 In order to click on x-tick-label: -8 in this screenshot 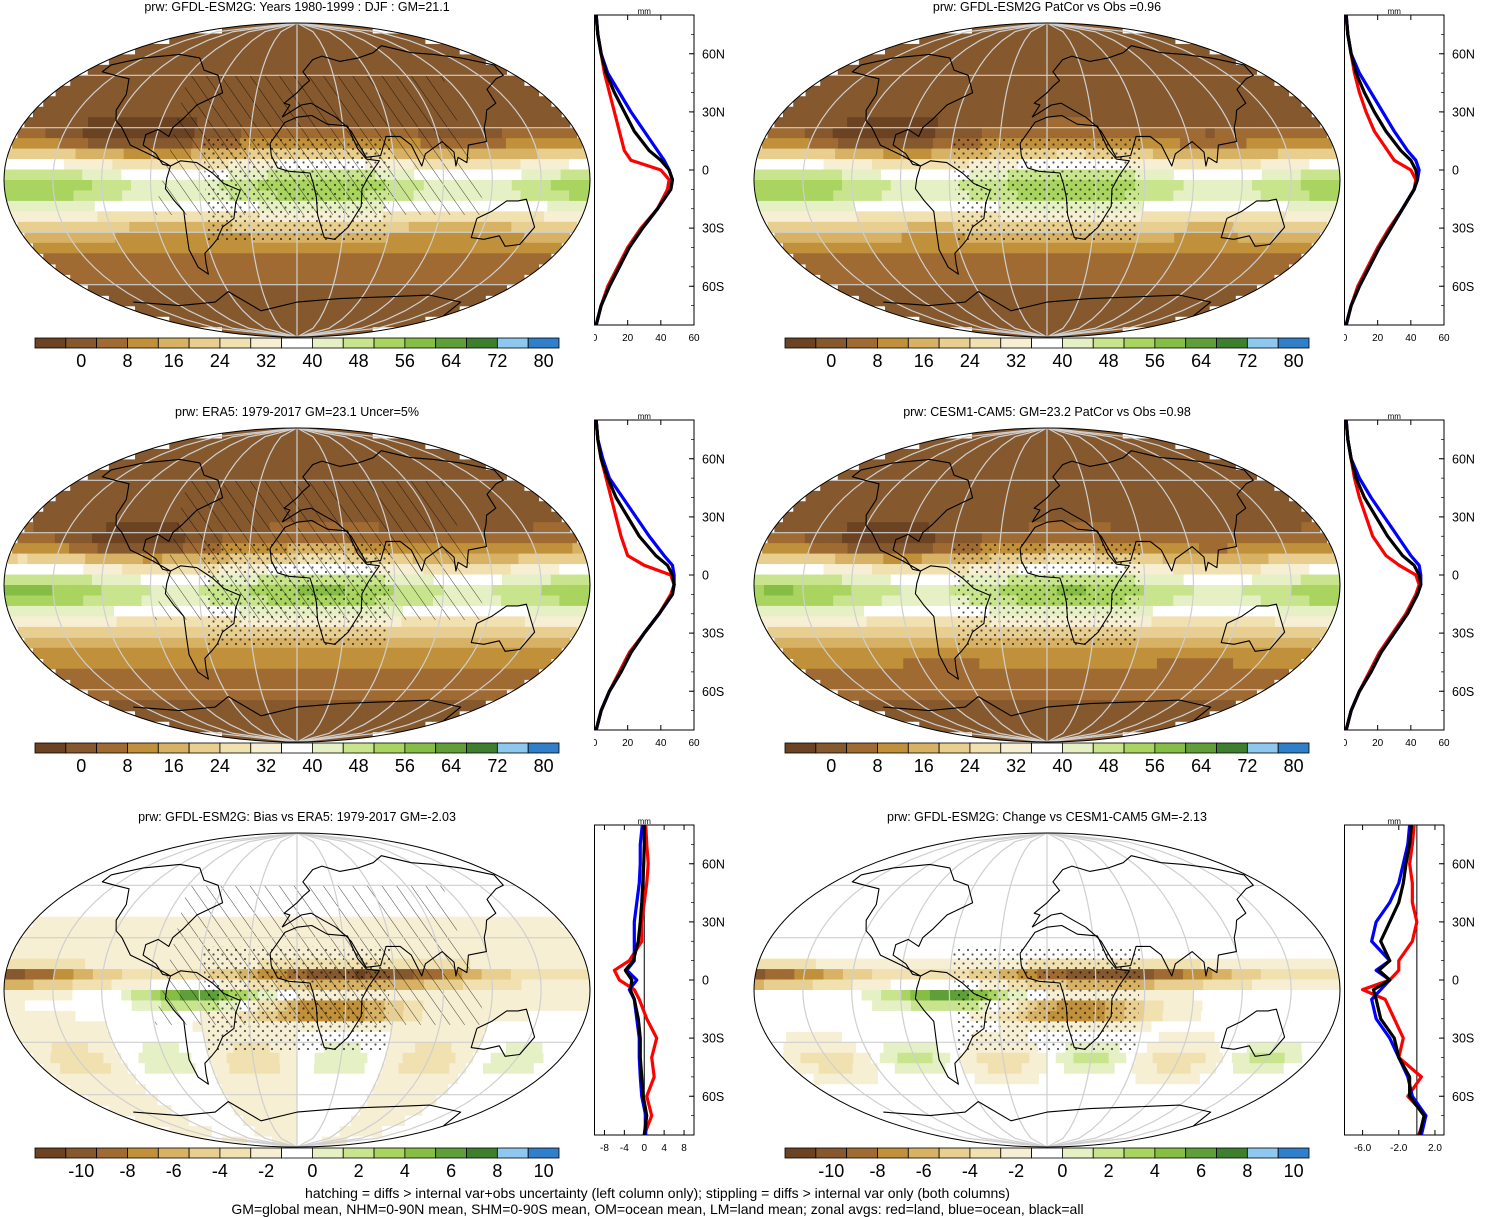, I will do `click(604, 1148)`.